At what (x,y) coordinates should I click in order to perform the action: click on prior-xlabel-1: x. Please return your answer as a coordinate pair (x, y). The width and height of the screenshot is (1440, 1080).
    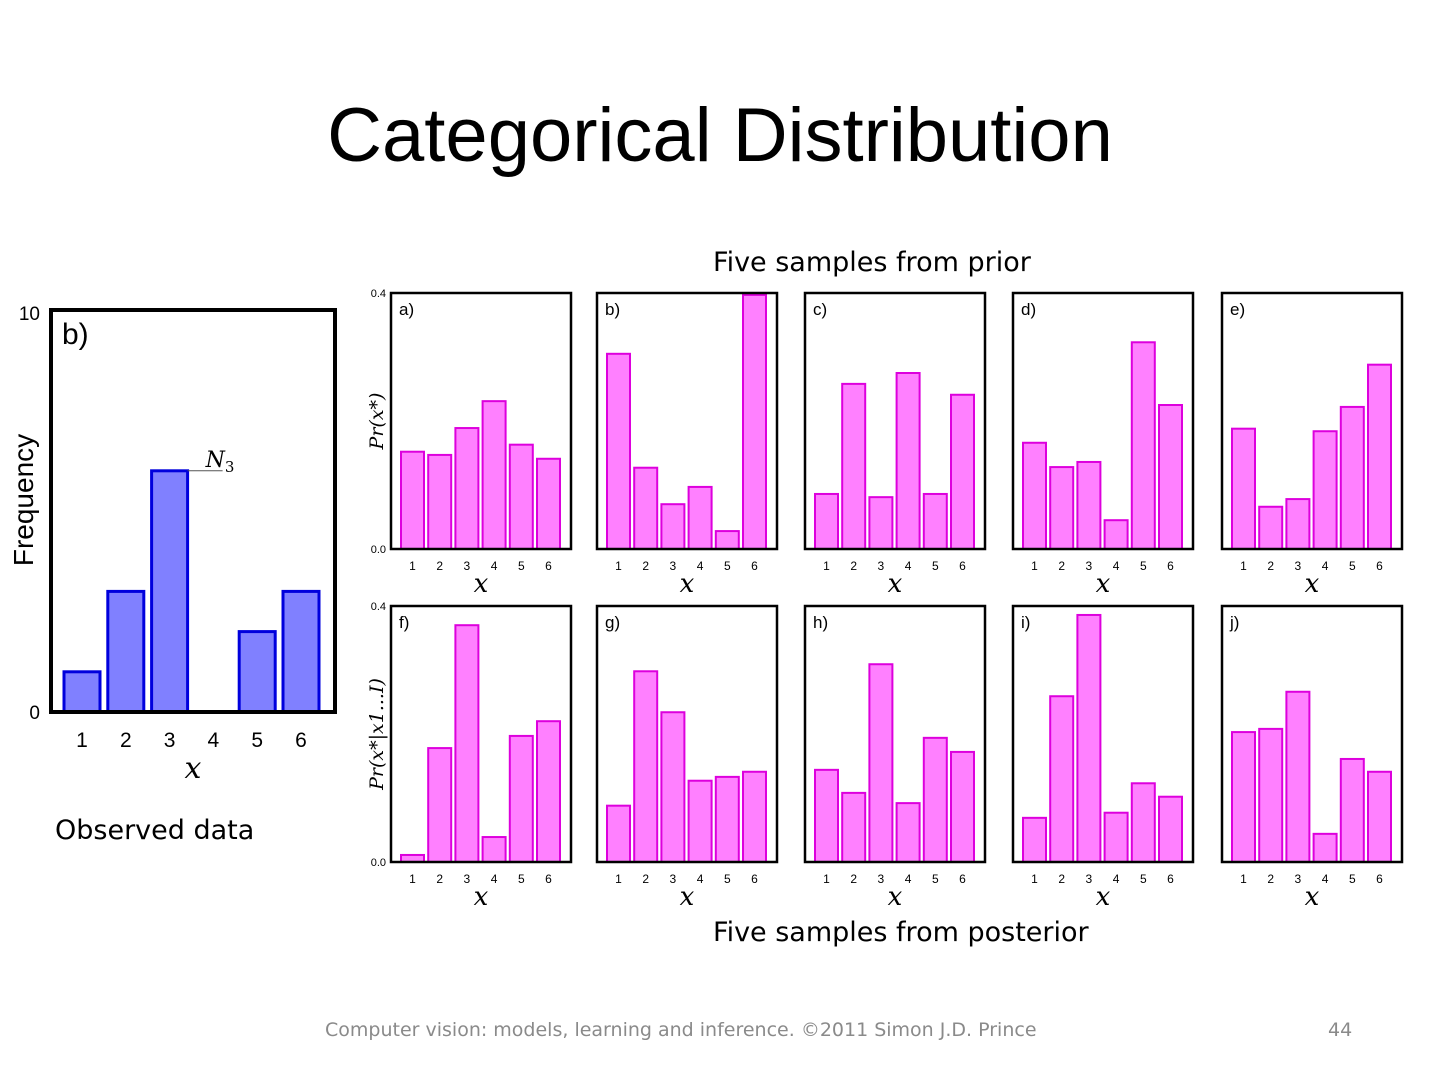
    Looking at the image, I should click on (481, 584).